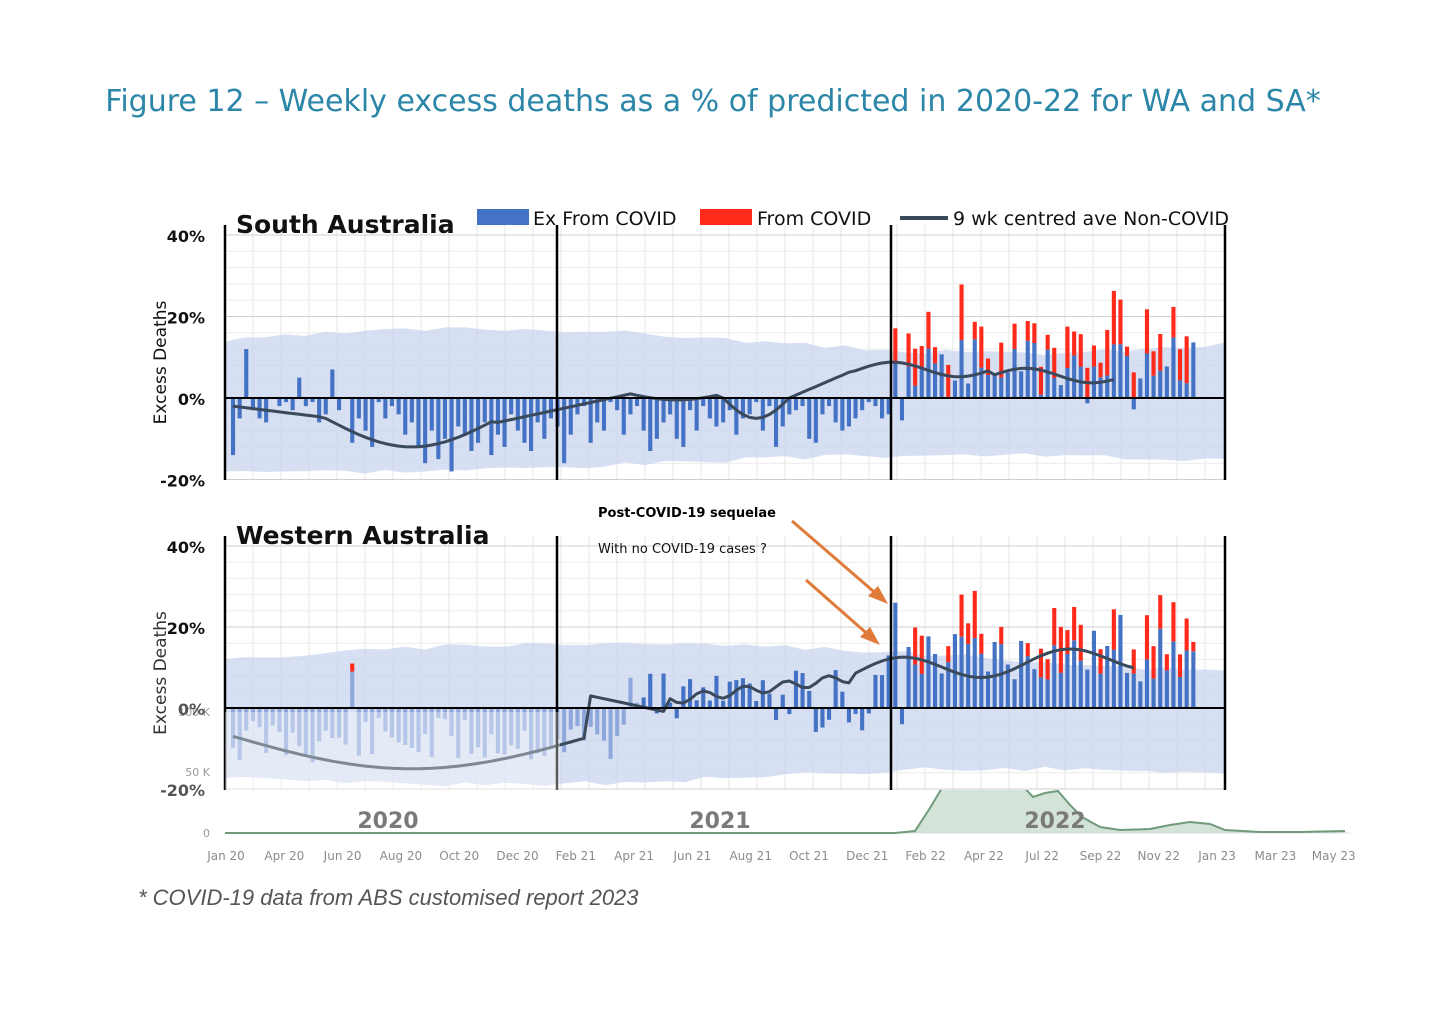 This screenshot has width=1456, height=1029. I want to click on legend-from-covid-label: From COVID, so click(814, 219).